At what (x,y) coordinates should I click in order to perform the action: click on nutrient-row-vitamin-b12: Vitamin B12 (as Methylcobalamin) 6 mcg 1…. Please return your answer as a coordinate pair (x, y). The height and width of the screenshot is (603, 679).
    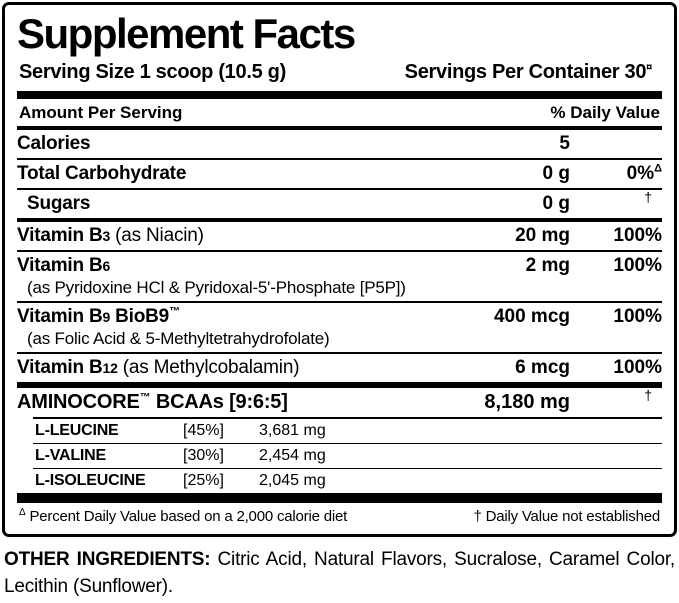
    Looking at the image, I should click on (339, 368).